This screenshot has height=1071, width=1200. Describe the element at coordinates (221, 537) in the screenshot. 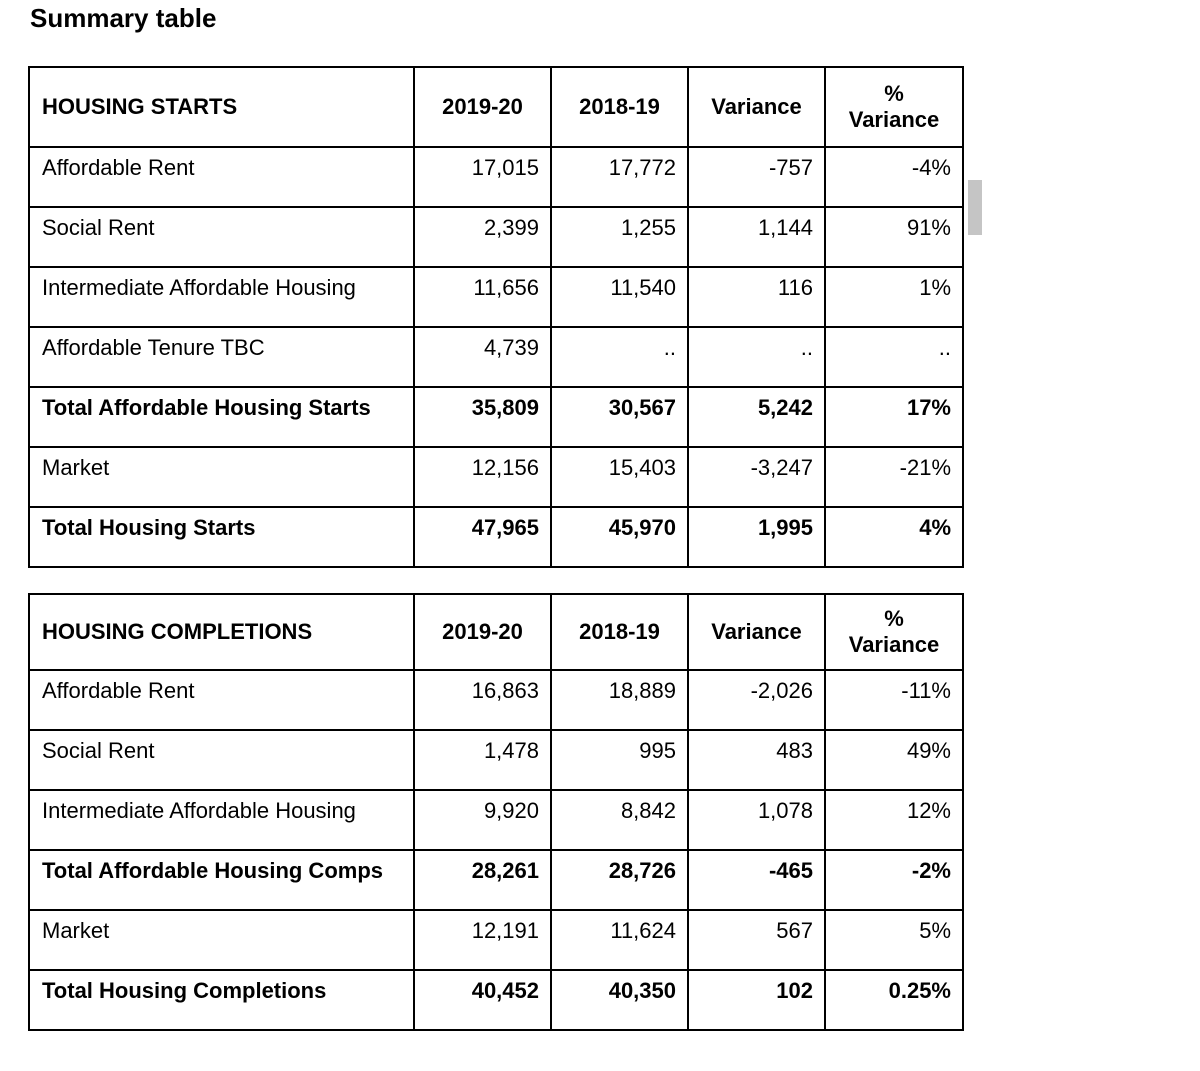

I see `row-label: Total Housing Starts` at that location.